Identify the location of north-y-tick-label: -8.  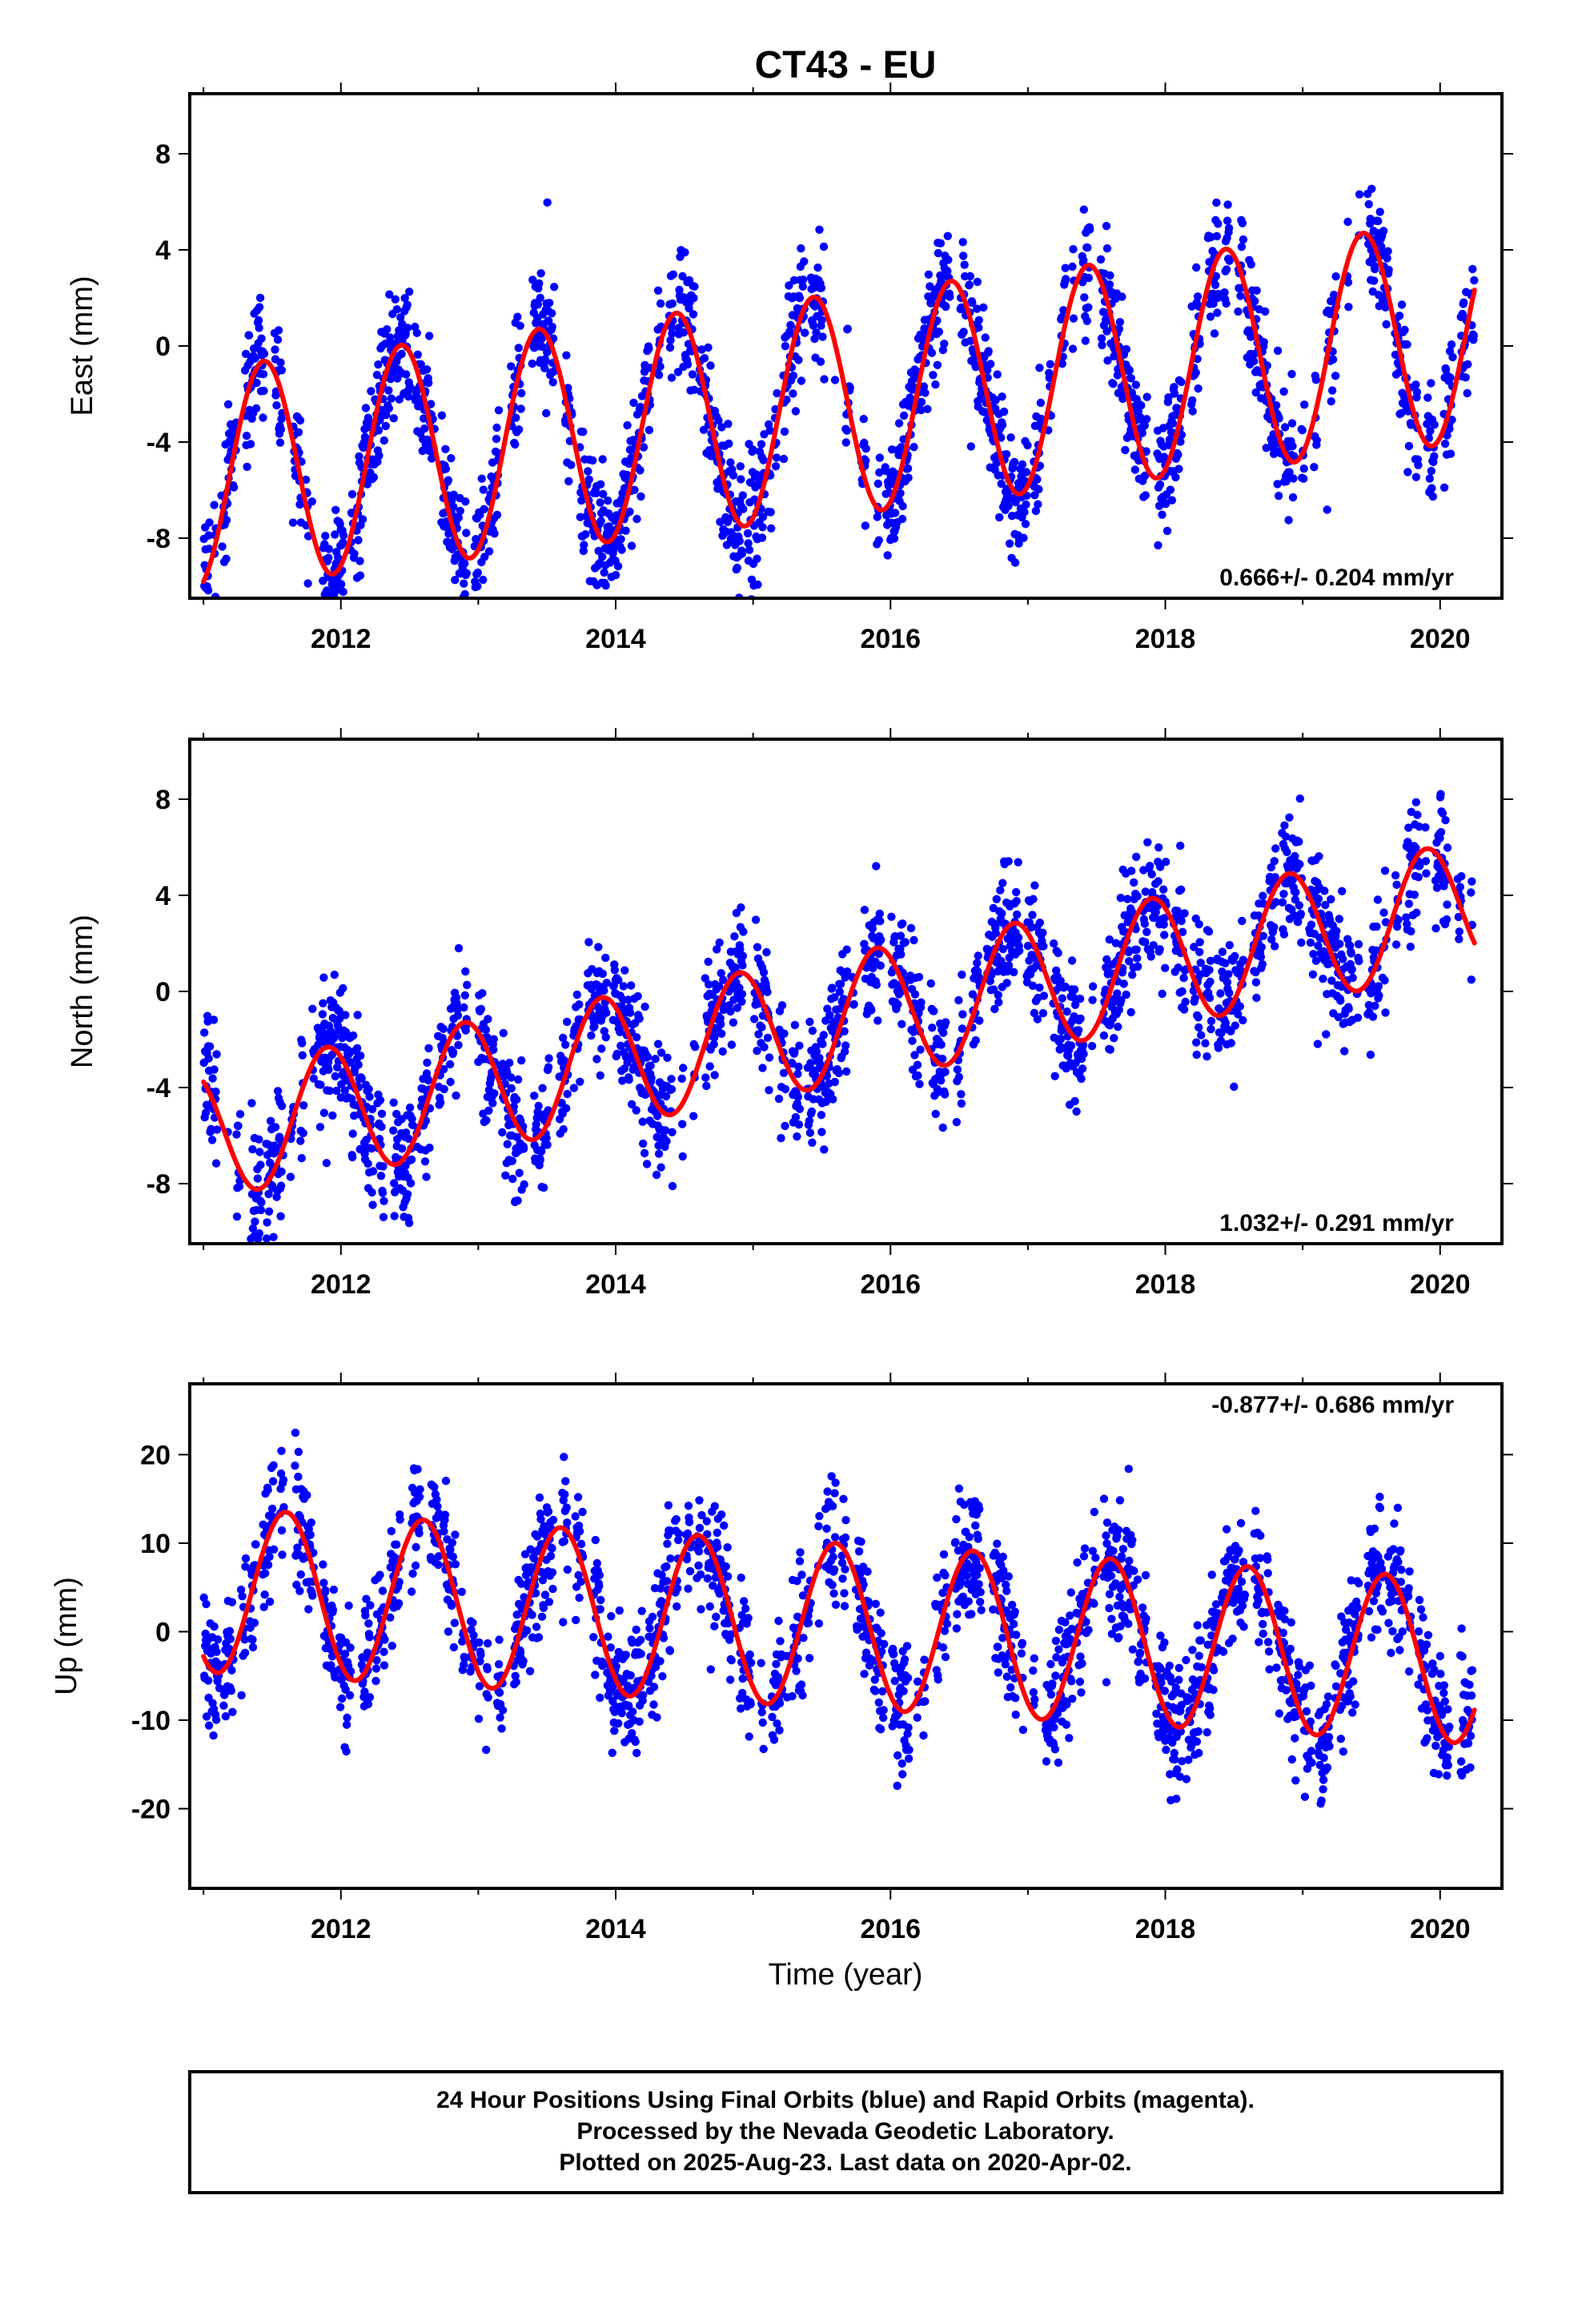
(159, 1184).